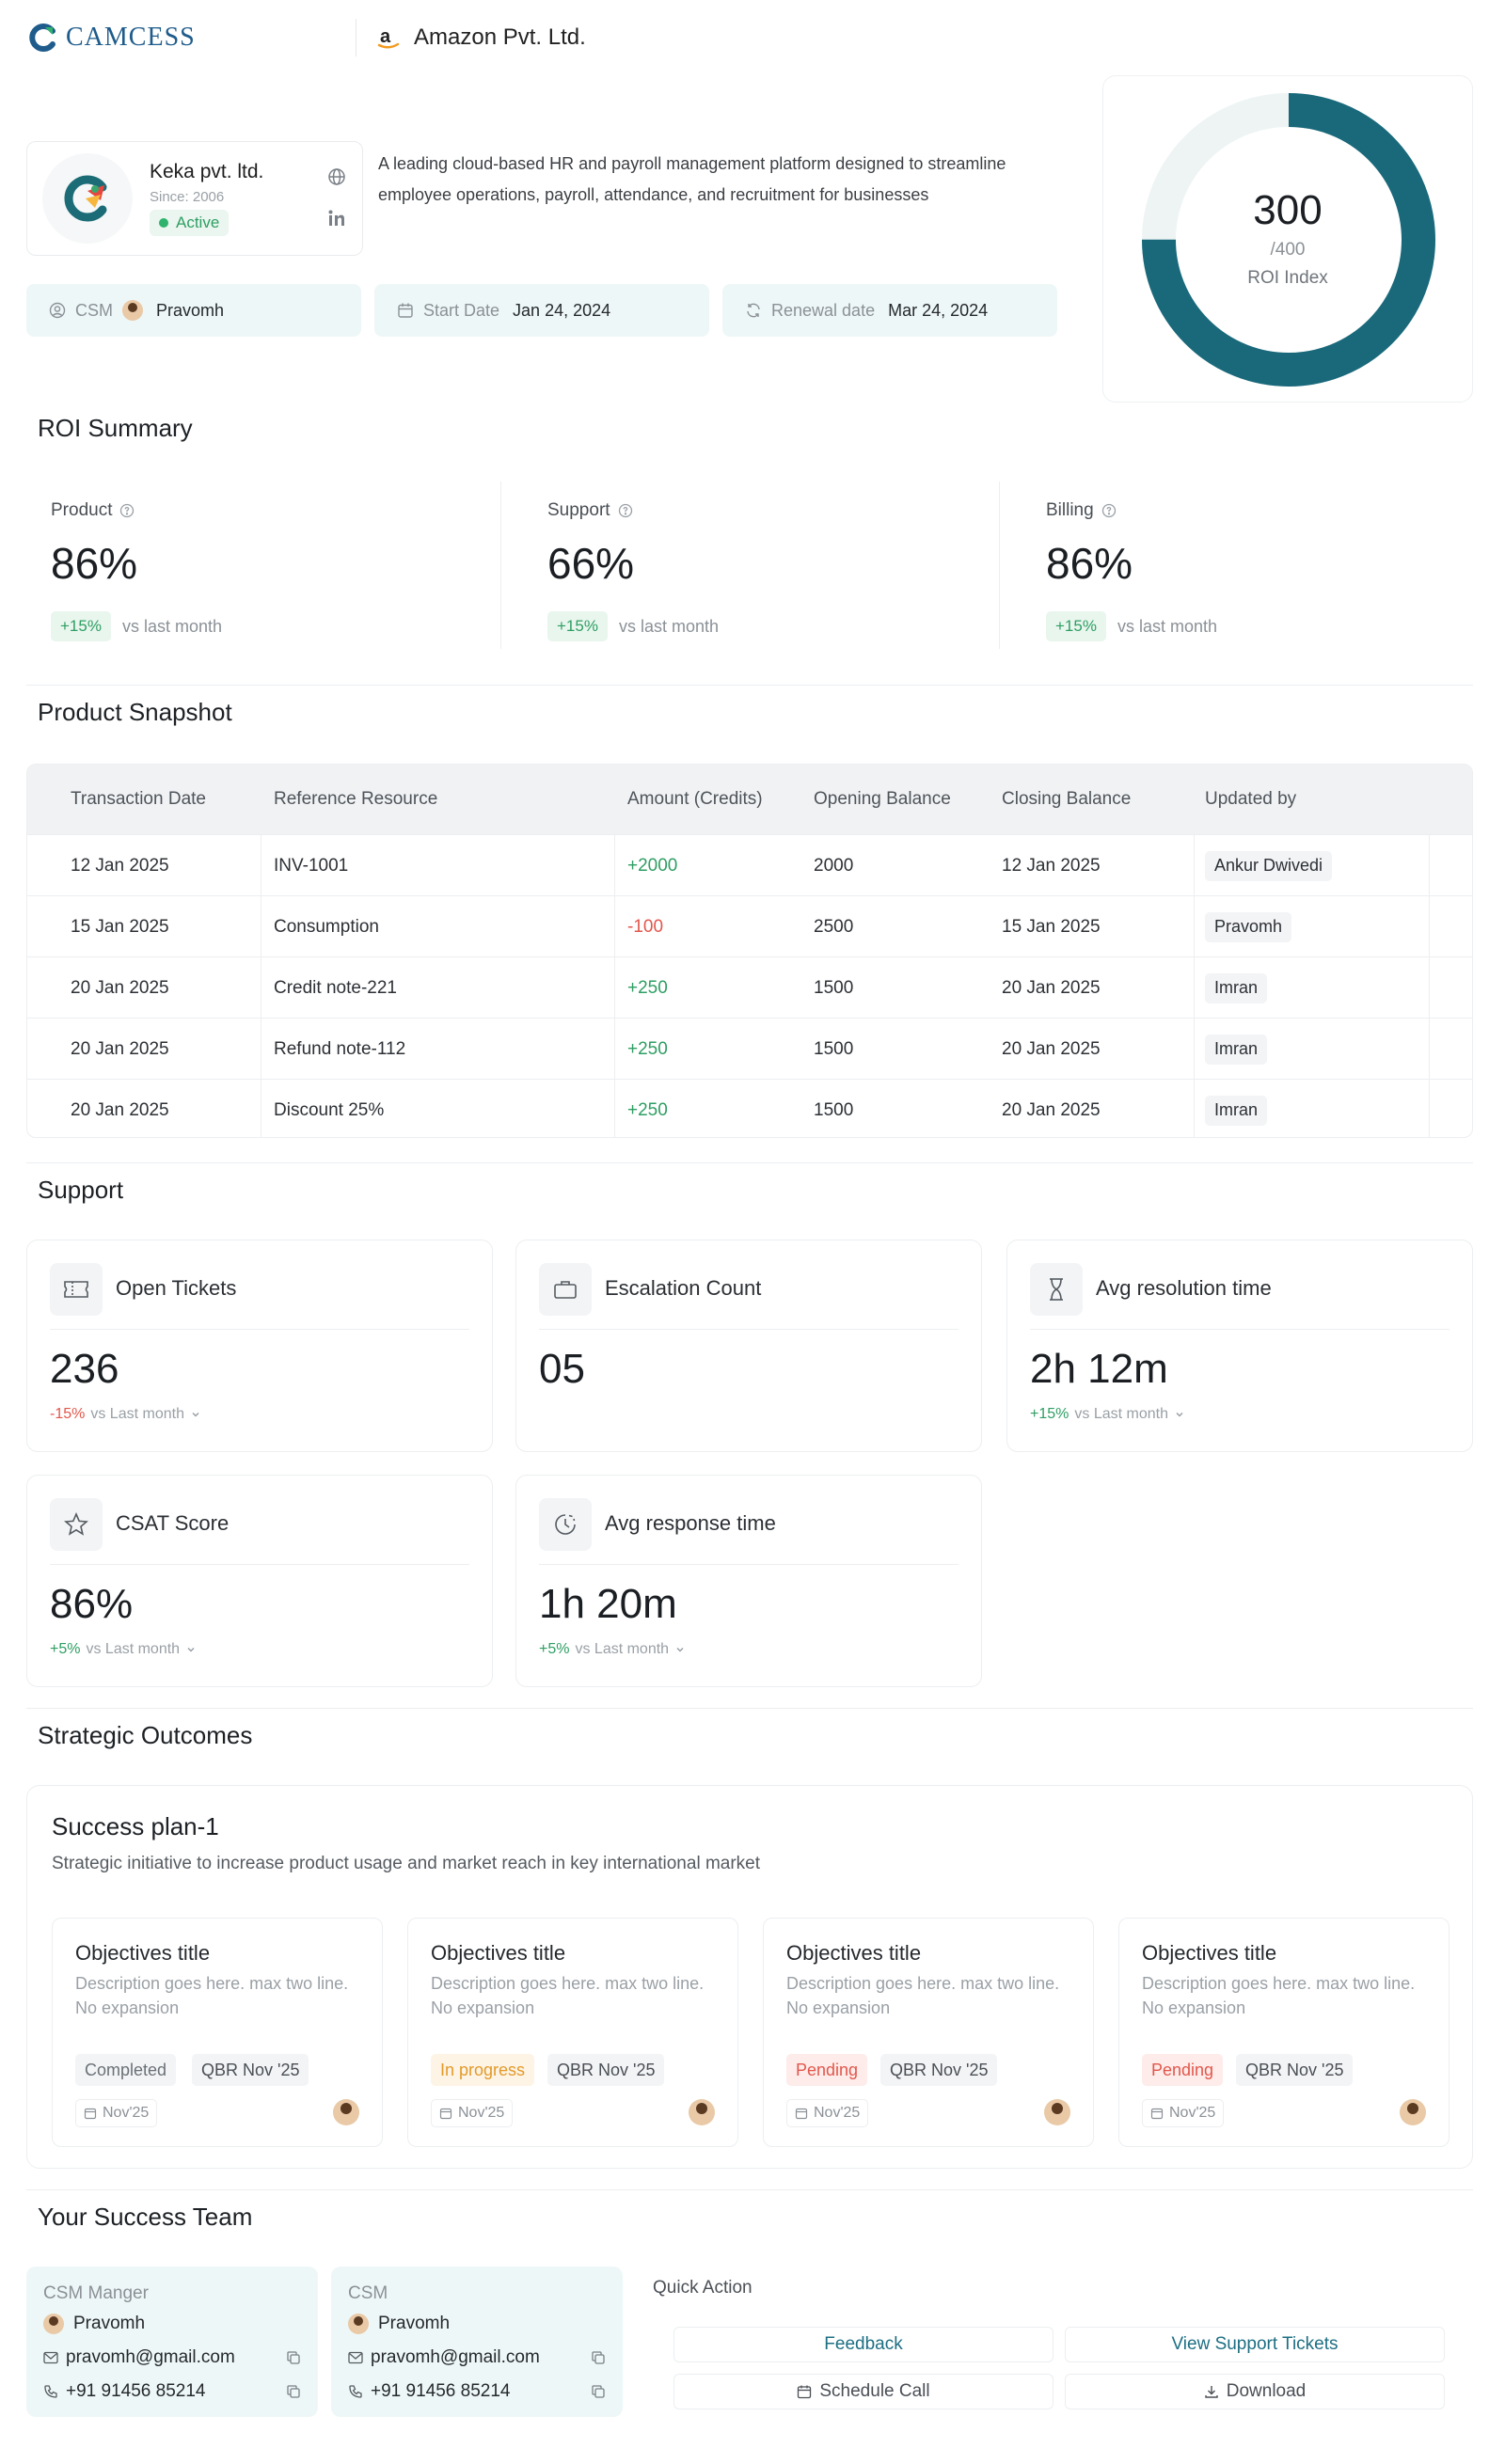  What do you see at coordinates (120, 926) in the screenshot?
I see `cell-date: 15 Jan 2025` at bounding box center [120, 926].